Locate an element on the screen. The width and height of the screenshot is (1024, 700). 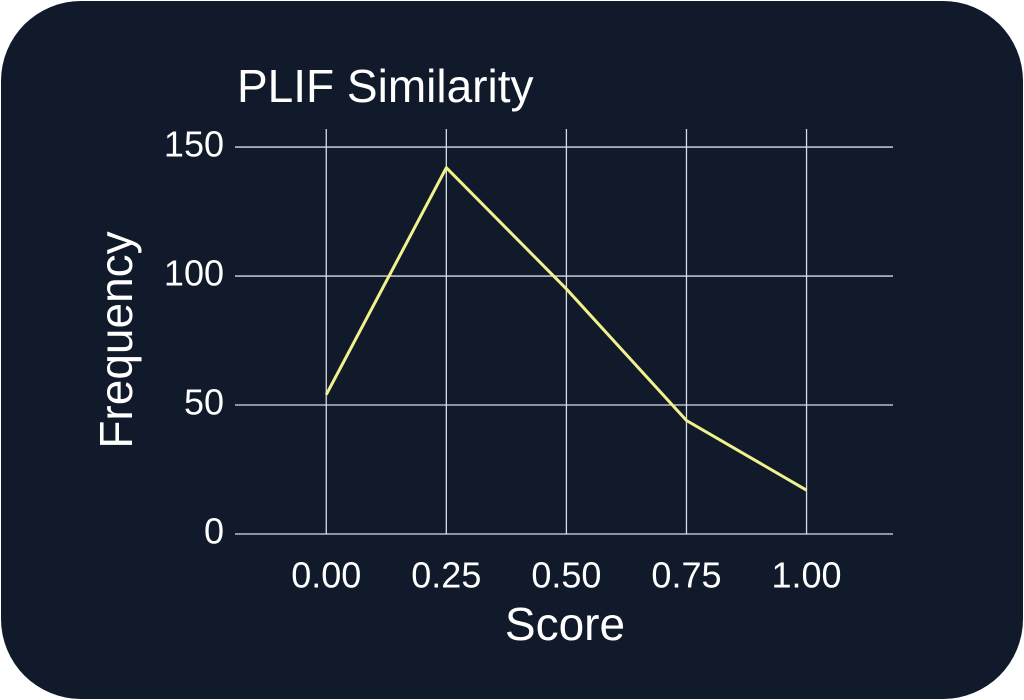
y-tick-label: 150 is located at coordinates (194, 144).